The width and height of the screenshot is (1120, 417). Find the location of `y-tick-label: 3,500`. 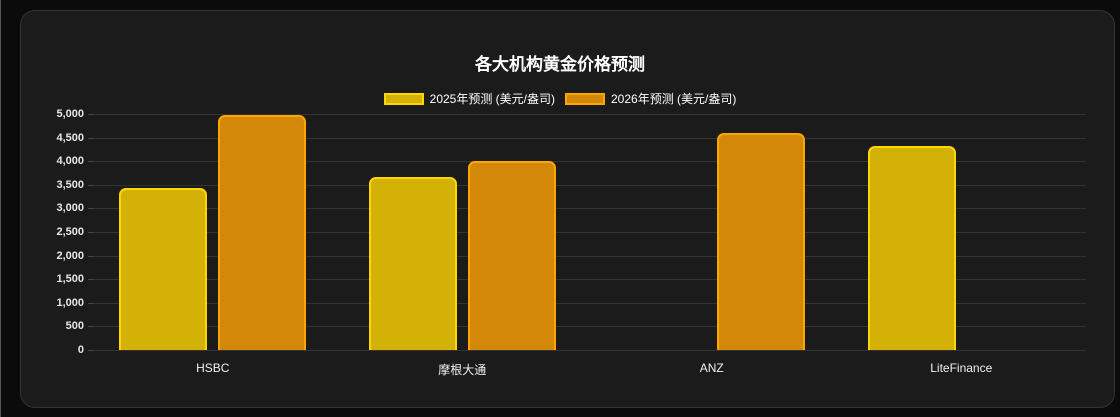

y-tick-label: 3,500 is located at coordinates (70, 185).